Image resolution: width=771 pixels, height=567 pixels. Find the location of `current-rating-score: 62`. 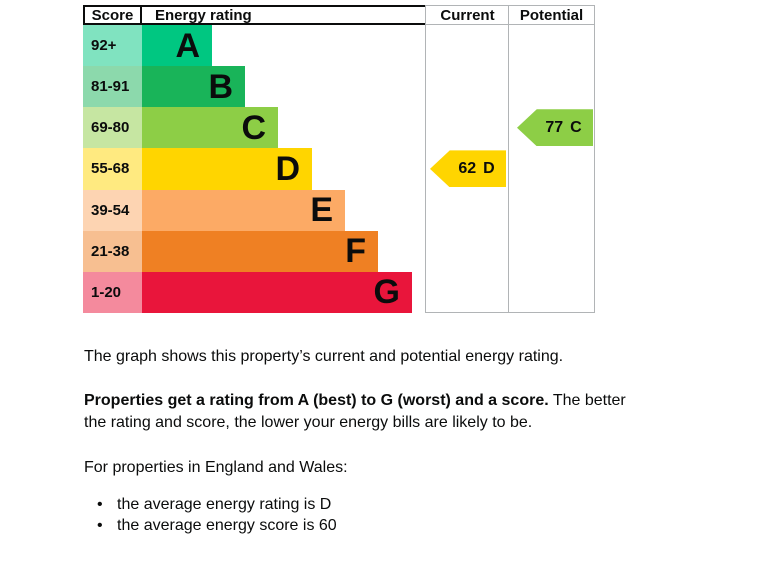

current-rating-score: 62 is located at coordinates (467, 168).